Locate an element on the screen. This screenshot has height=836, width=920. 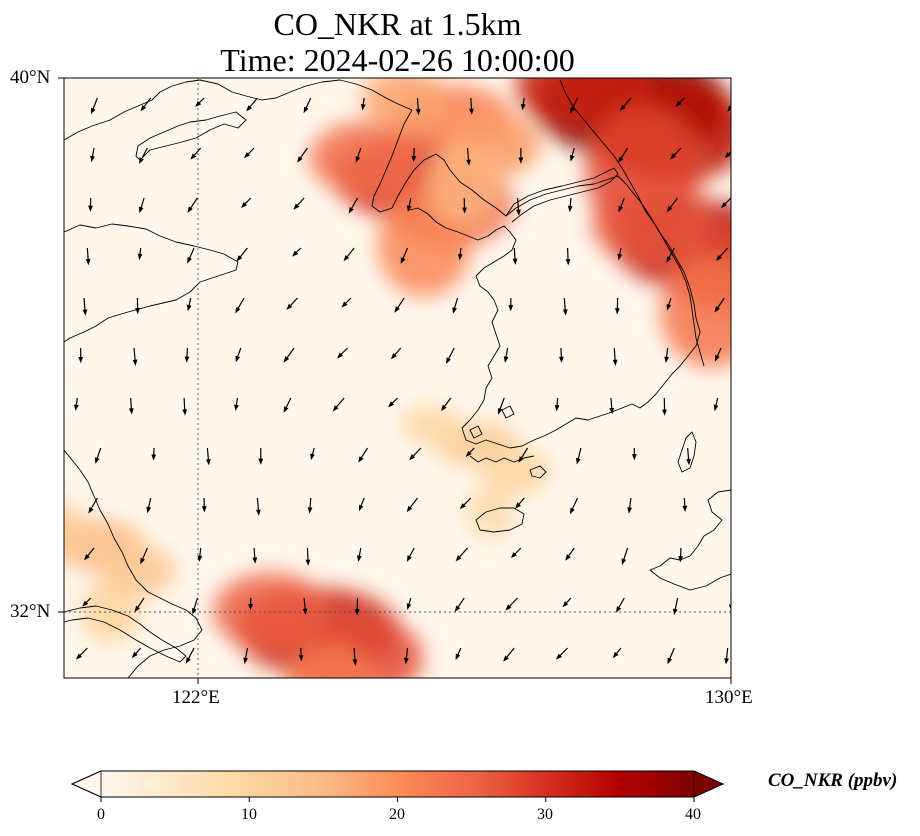
coastline-east-korea is located at coordinates (632, 223).